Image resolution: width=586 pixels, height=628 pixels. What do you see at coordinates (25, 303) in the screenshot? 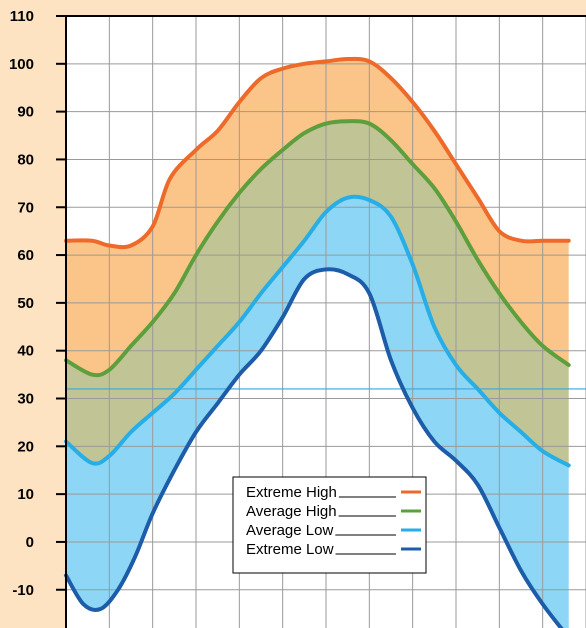
I see `y-tick-label: 50` at bounding box center [25, 303].